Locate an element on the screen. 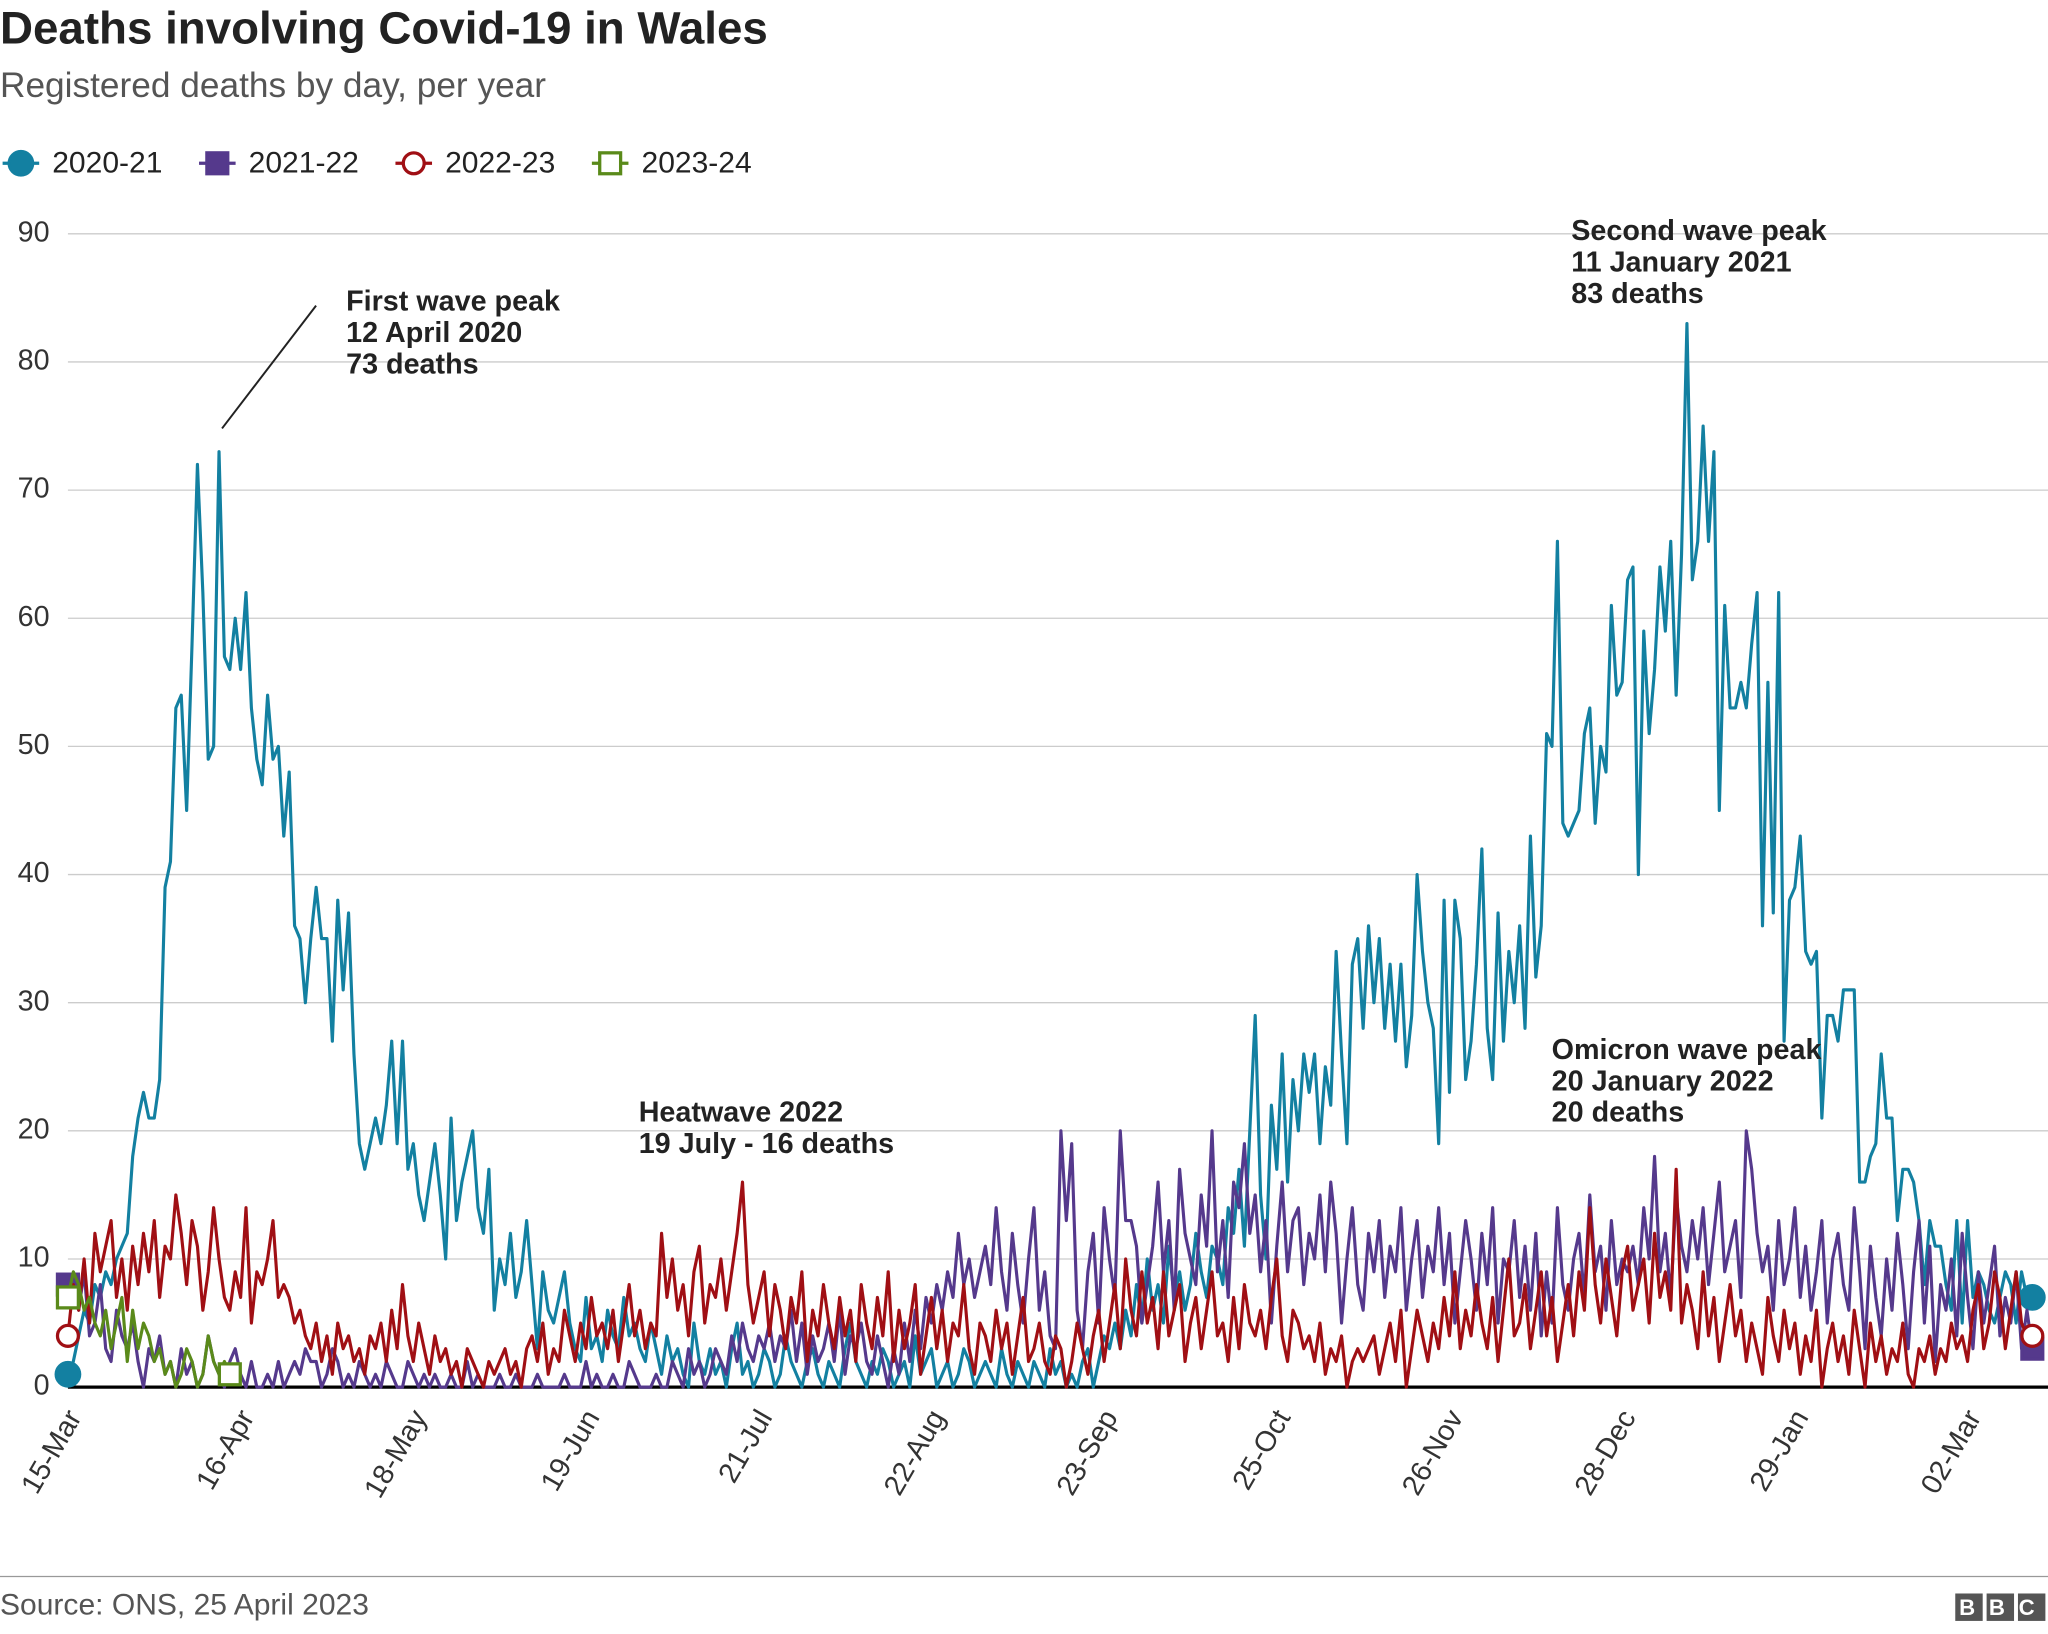 This screenshot has height=1634, width=2048. legend-item: 2021-22 is located at coordinates (279, 163).